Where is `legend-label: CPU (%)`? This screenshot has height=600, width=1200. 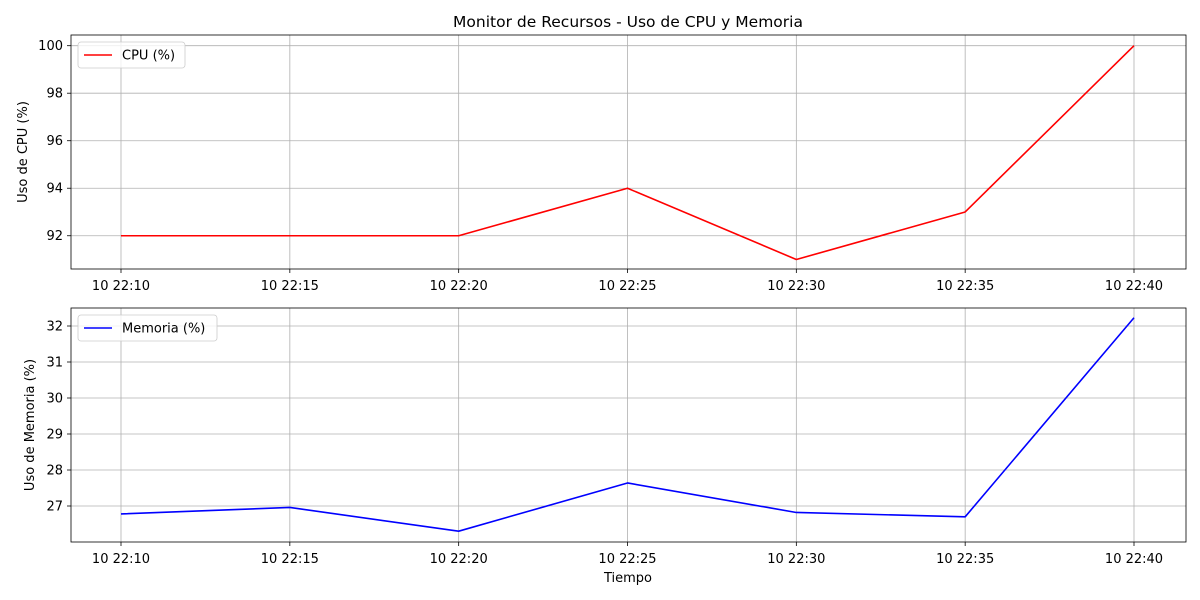 legend-label: CPU (%) is located at coordinates (148, 56).